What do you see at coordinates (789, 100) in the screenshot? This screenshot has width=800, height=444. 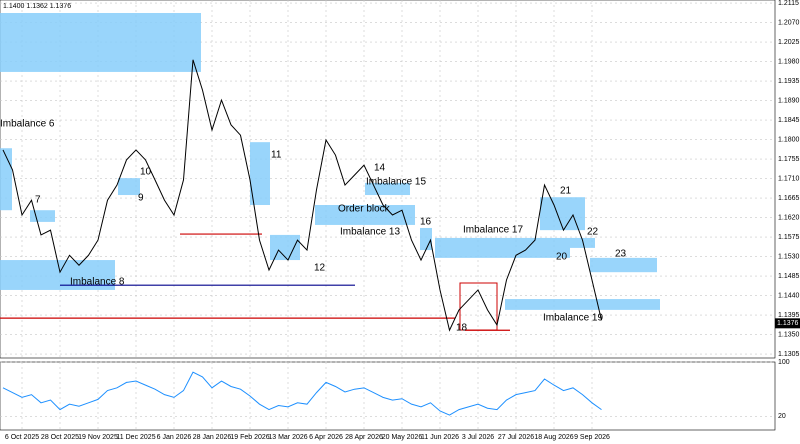 I see `y-tick-label: 1.1890` at bounding box center [789, 100].